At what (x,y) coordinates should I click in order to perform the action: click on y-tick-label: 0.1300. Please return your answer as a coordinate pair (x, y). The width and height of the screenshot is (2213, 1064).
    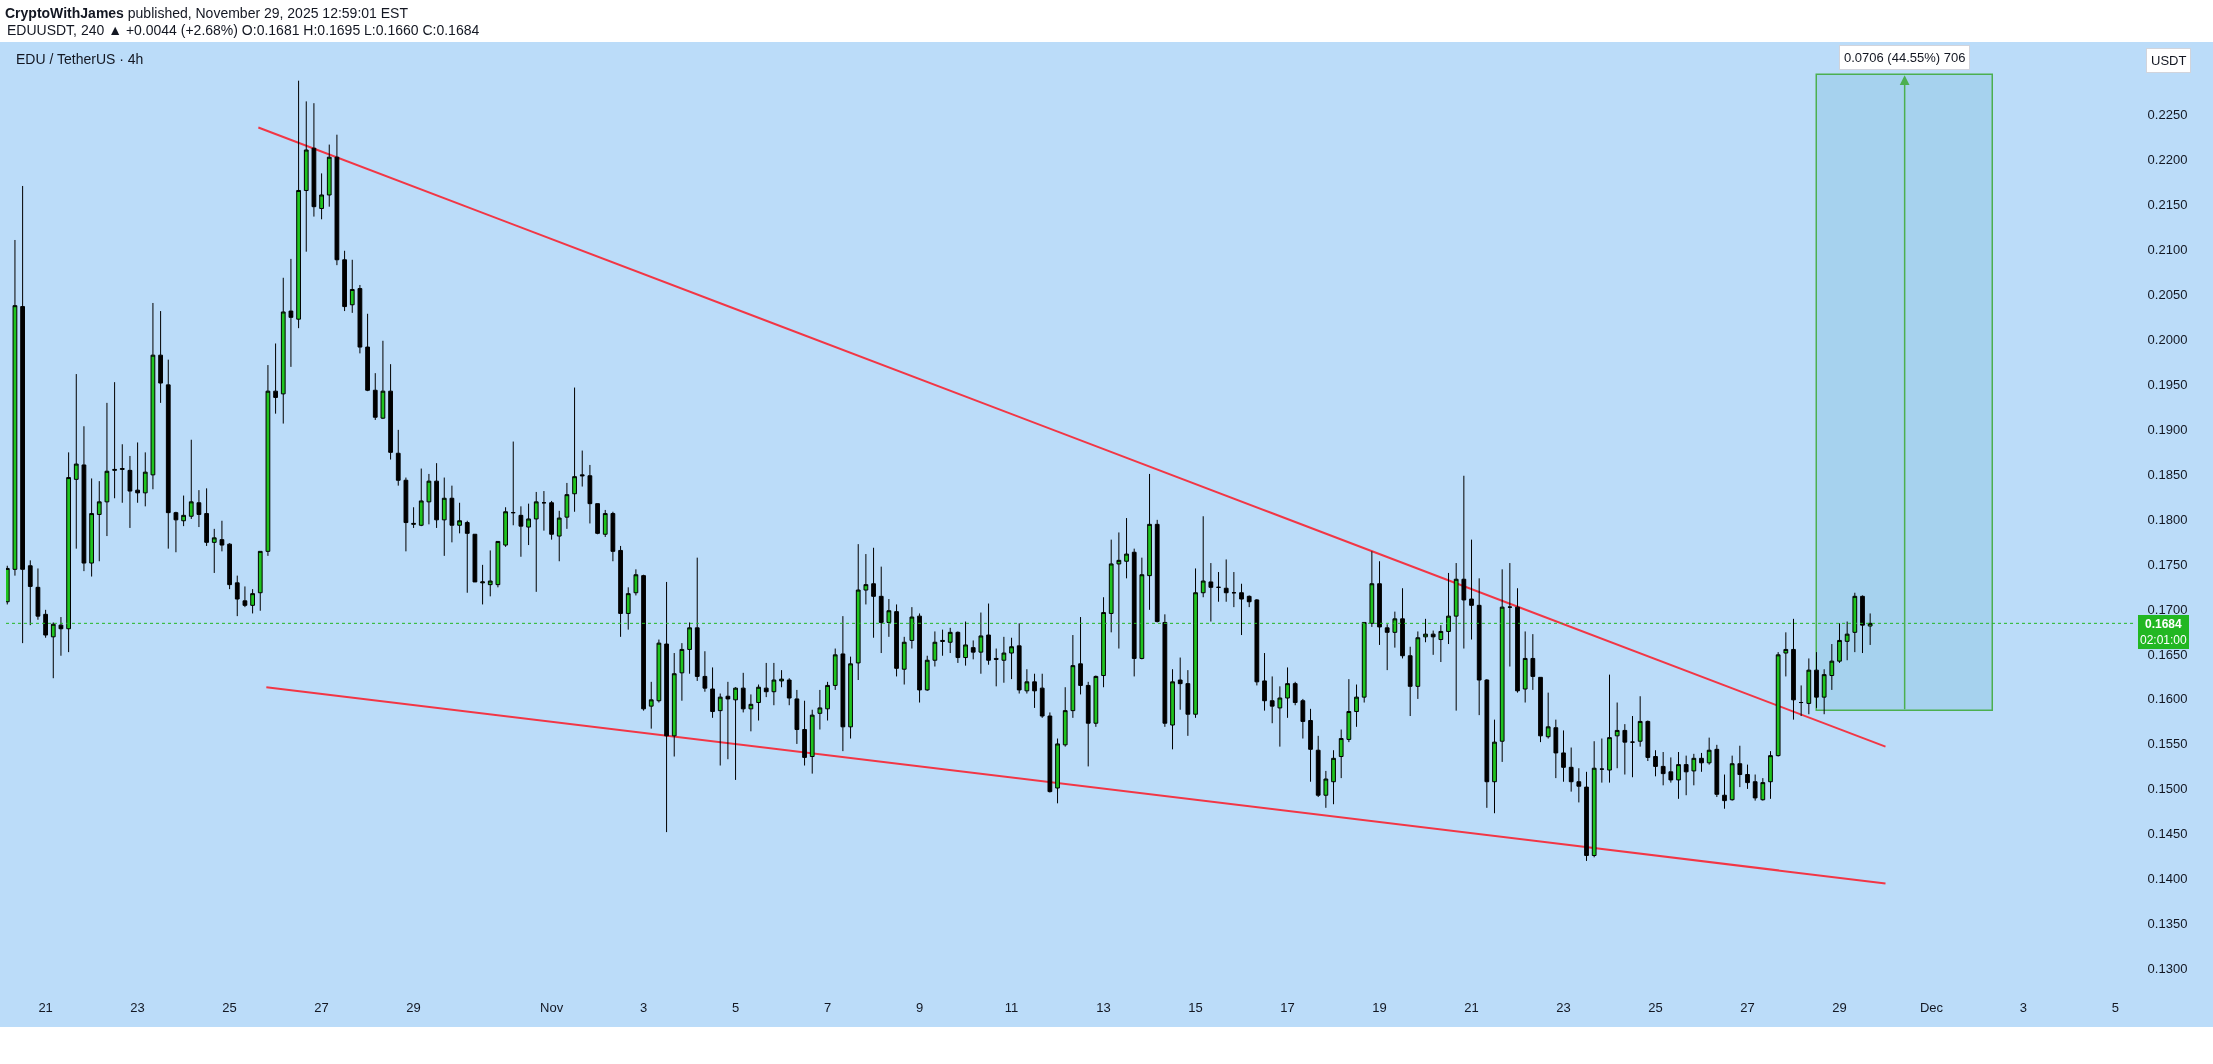
    Looking at the image, I should click on (2167, 969).